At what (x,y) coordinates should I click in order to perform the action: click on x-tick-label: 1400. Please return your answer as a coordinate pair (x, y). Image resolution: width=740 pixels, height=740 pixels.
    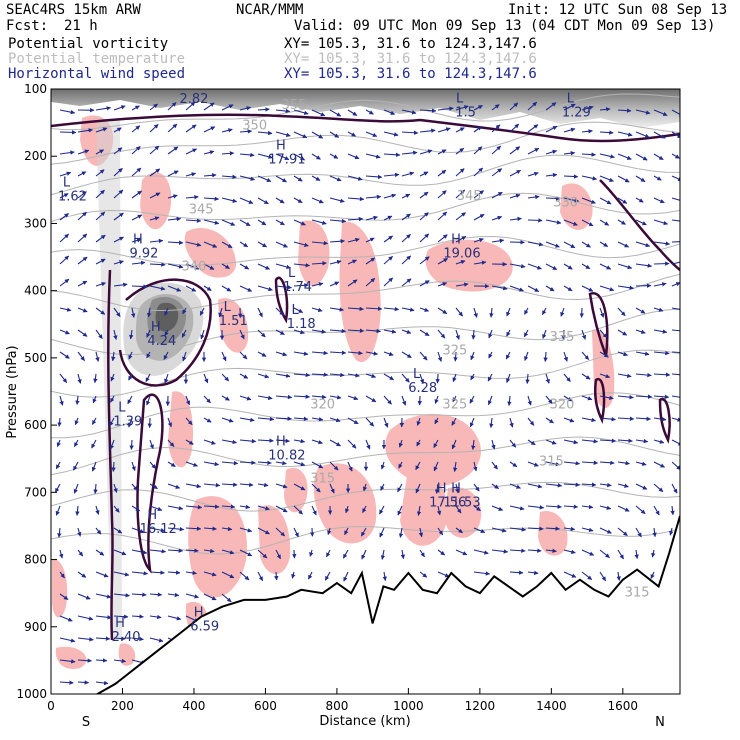
    Looking at the image, I should click on (551, 706).